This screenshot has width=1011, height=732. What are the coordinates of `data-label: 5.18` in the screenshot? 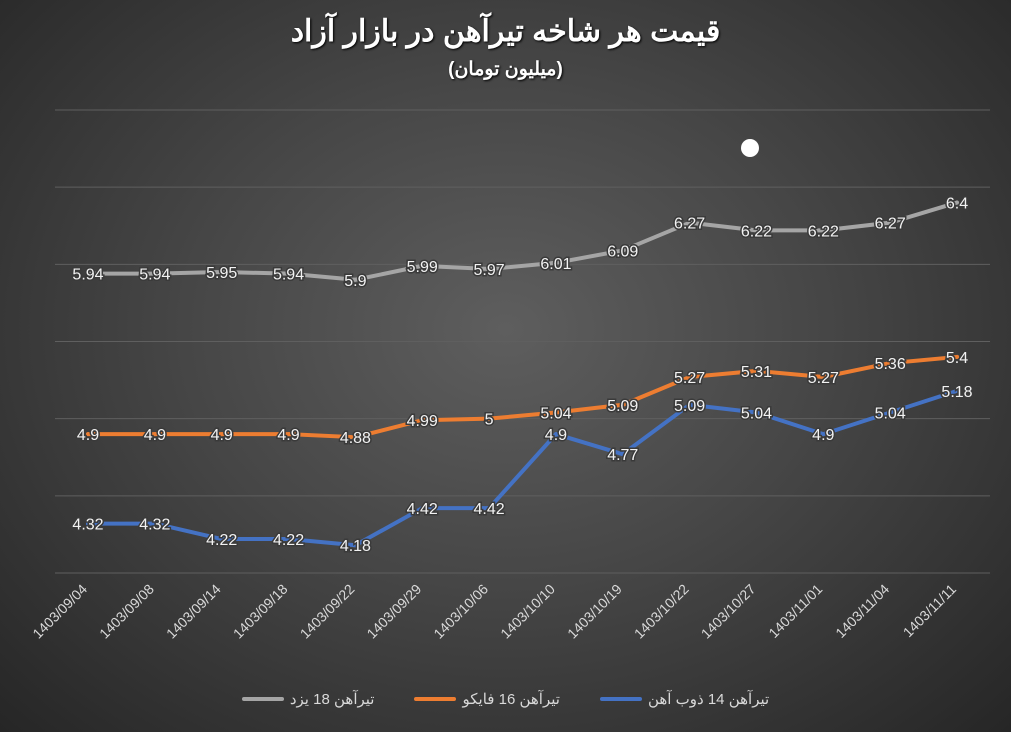 It's located at (956, 392).